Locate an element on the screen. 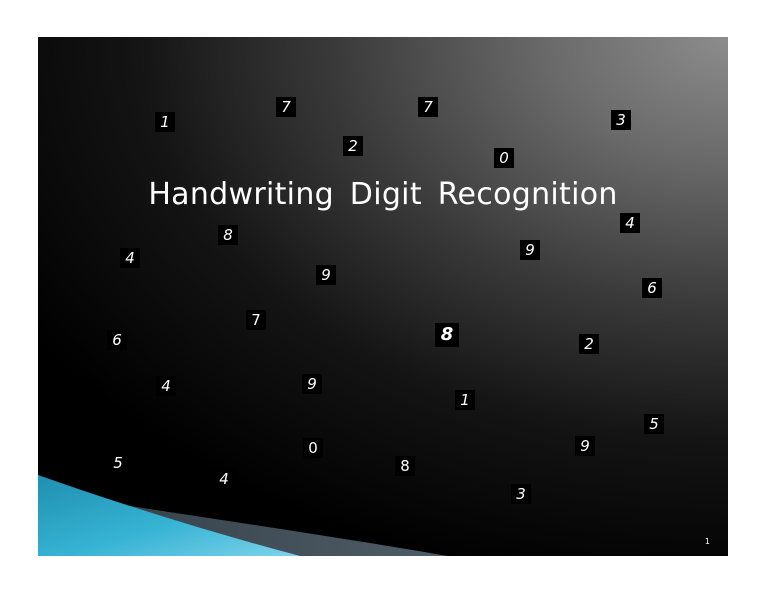 This screenshot has height=593, width=768. corner-swoosh-decoration is located at coordinates (243, 515).